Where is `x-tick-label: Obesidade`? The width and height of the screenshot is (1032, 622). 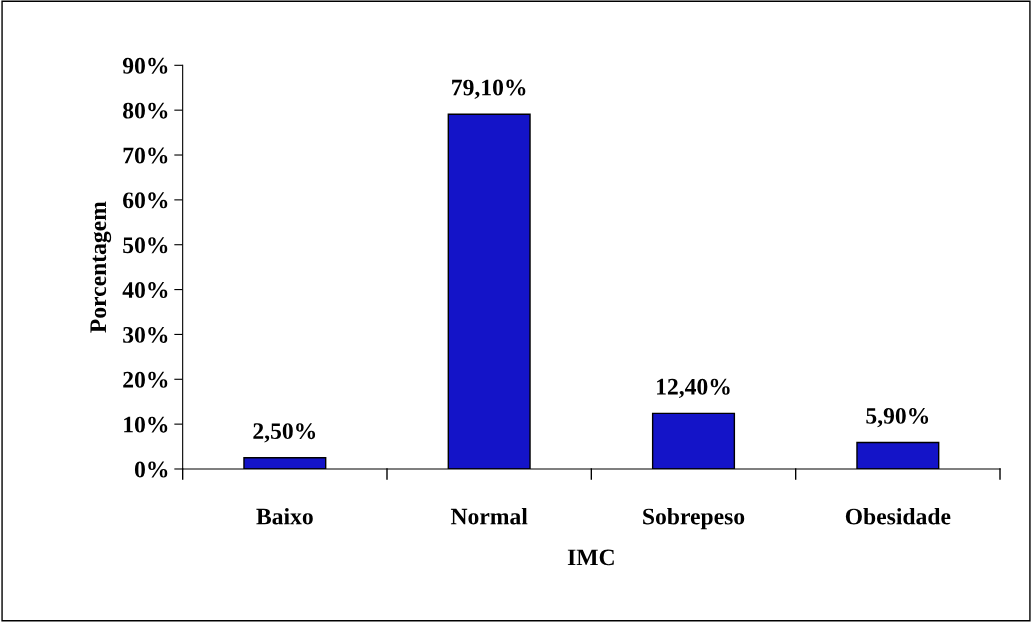 x-tick-label: Obesidade is located at coordinates (898, 516).